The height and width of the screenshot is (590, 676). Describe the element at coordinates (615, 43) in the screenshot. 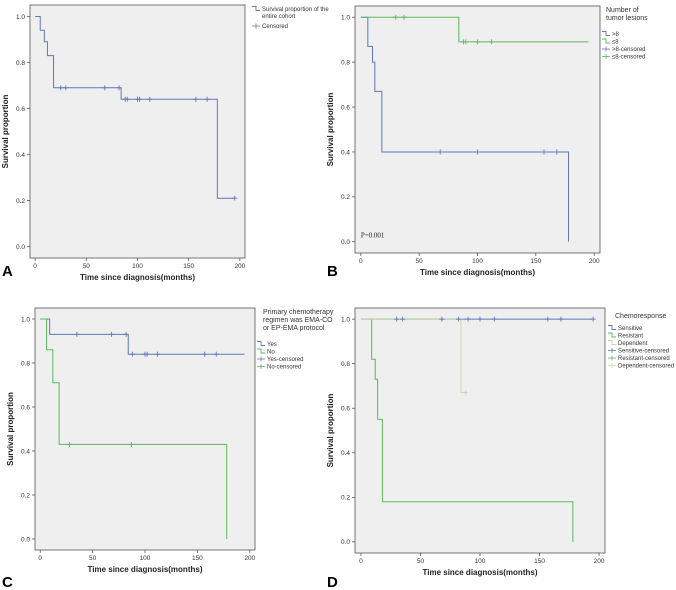

I see `legend-label: ≤8` at that location.